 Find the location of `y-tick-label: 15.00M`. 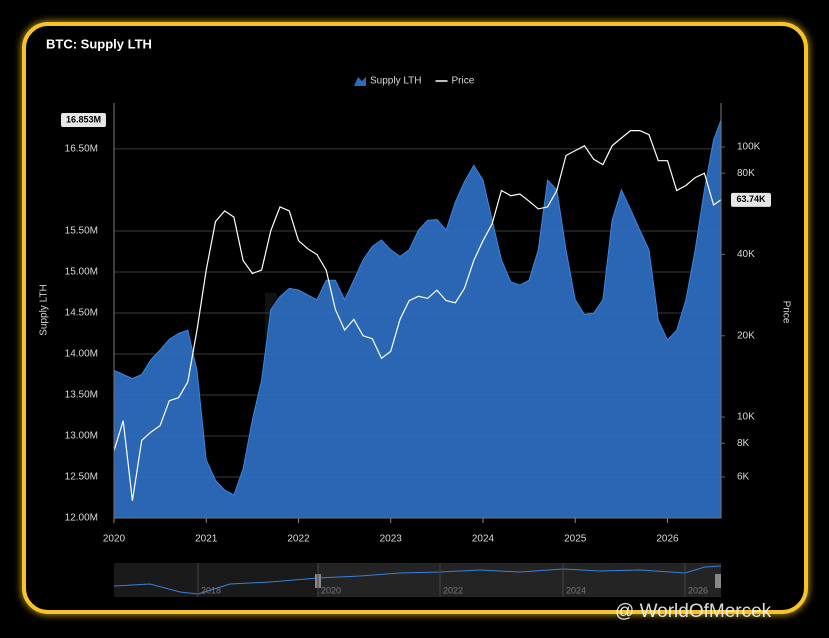

y-tick-label: 15.00M is located at coordinates (81, 272).